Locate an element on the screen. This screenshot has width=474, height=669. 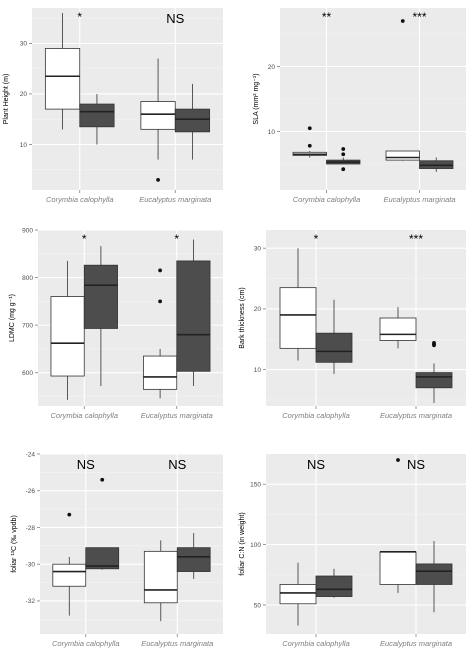
y-tick-label: 800 is located at coordinates (27, 278).